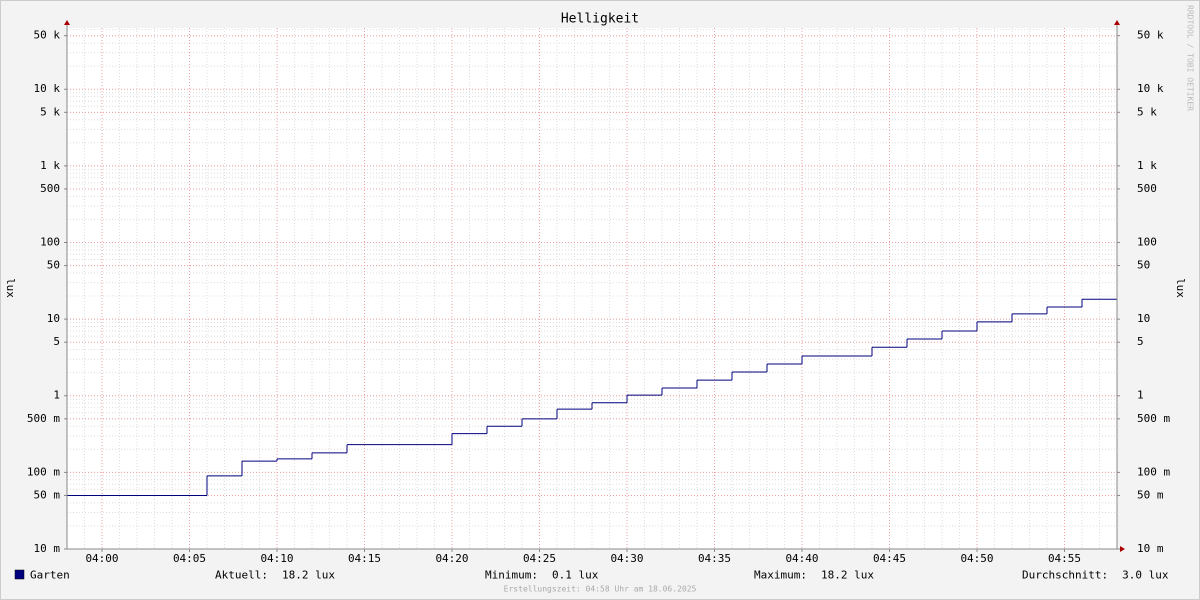 This screenshot has height=600, width=1200. What do you see at coordinates (189, 558) in the screenshot?
I see `x-tick-label: 04:05` at bounding box center [189, 558].